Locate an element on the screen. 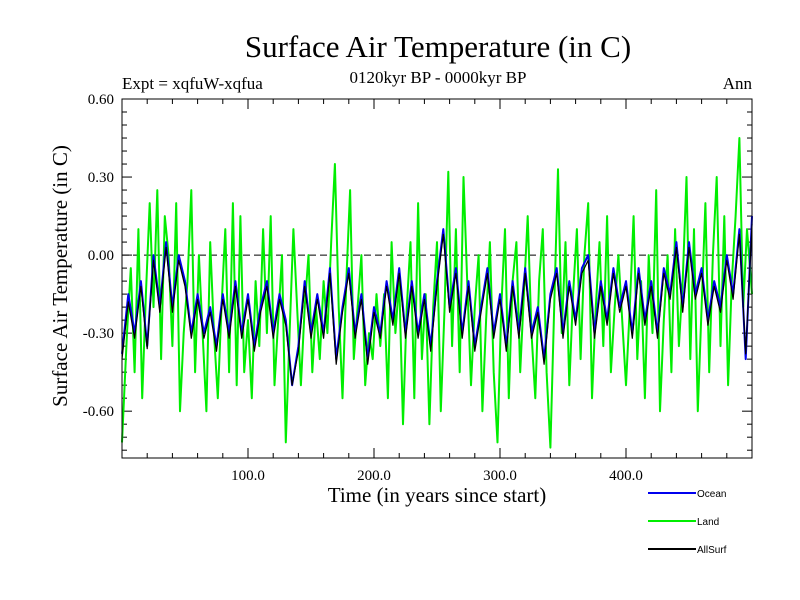 The width and height of the screenshot is (800, 600). legend-label-land: Land is located at coordinates (708, 522).